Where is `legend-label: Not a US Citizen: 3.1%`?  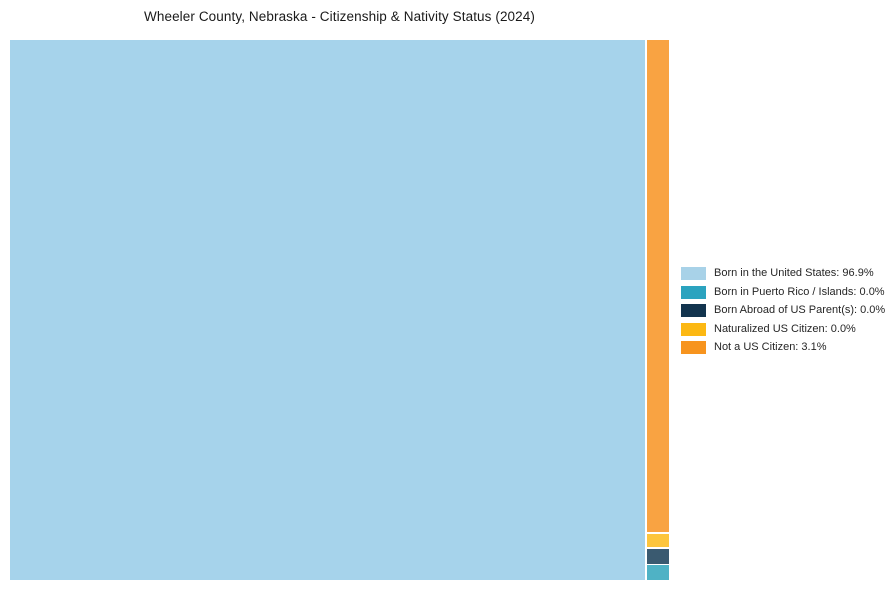 legend-label: Not a US Citizen: 3.1% is located at coordinates (770, 347).